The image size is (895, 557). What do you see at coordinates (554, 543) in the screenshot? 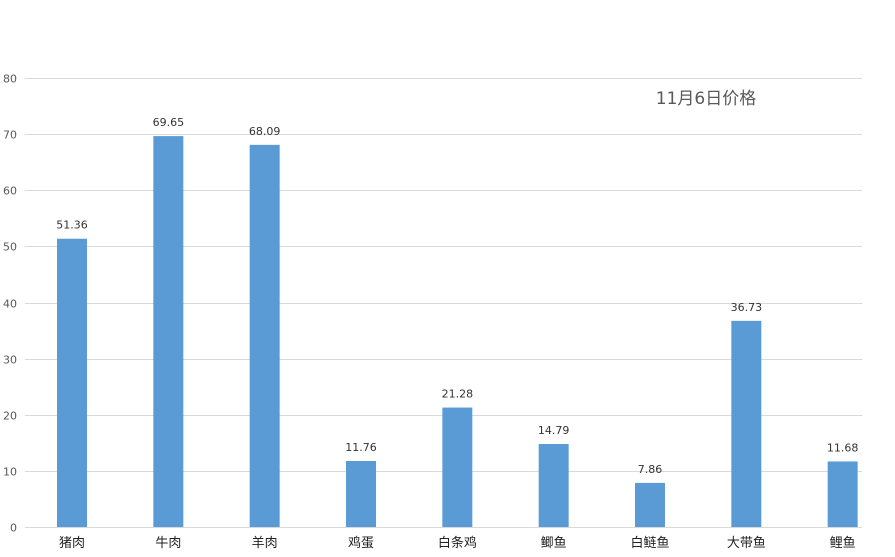
I see `category-label: 鲫鱼` at bounding box center [554, 543].